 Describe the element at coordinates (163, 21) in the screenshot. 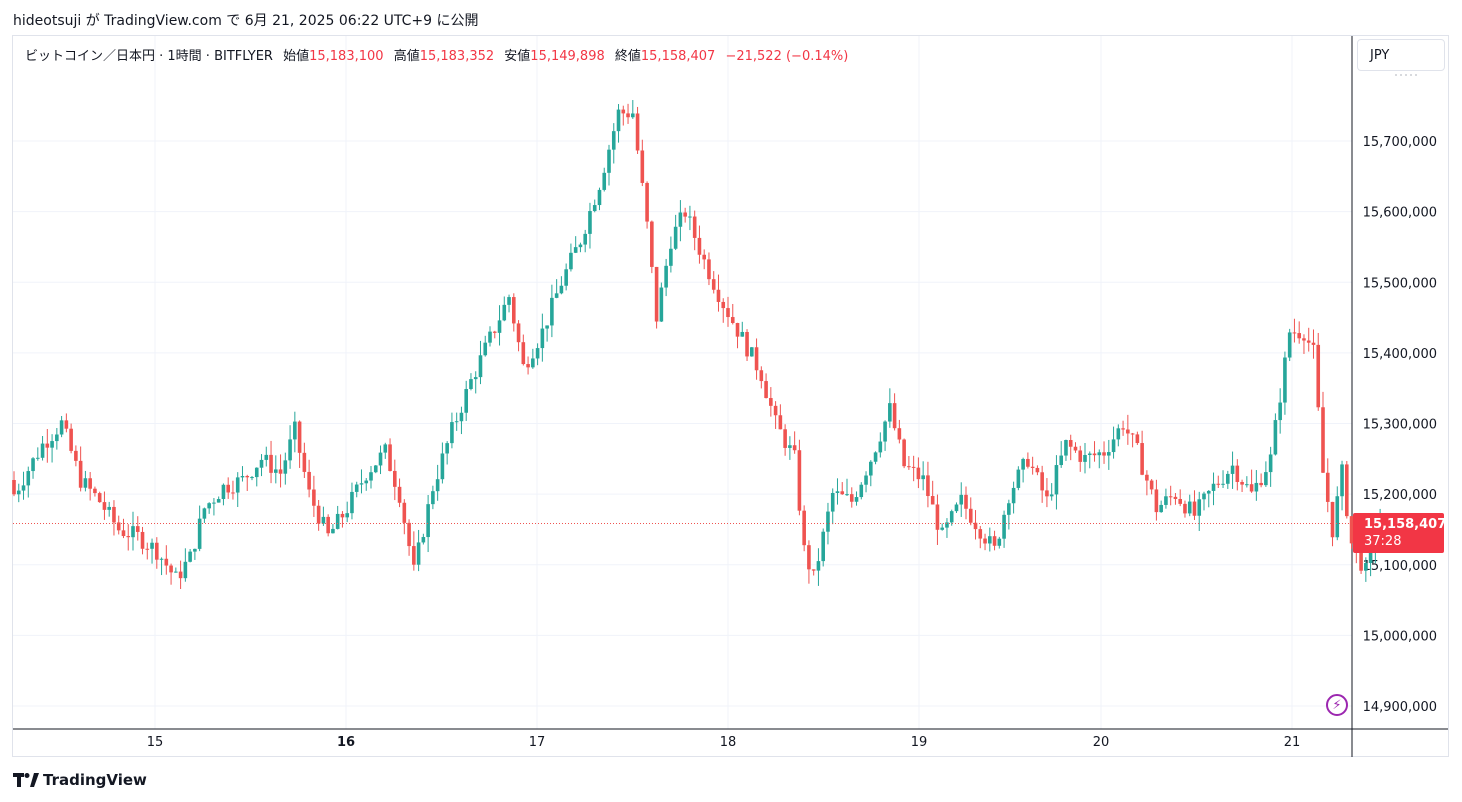

I see `header-site: TradingView.com` at that location.